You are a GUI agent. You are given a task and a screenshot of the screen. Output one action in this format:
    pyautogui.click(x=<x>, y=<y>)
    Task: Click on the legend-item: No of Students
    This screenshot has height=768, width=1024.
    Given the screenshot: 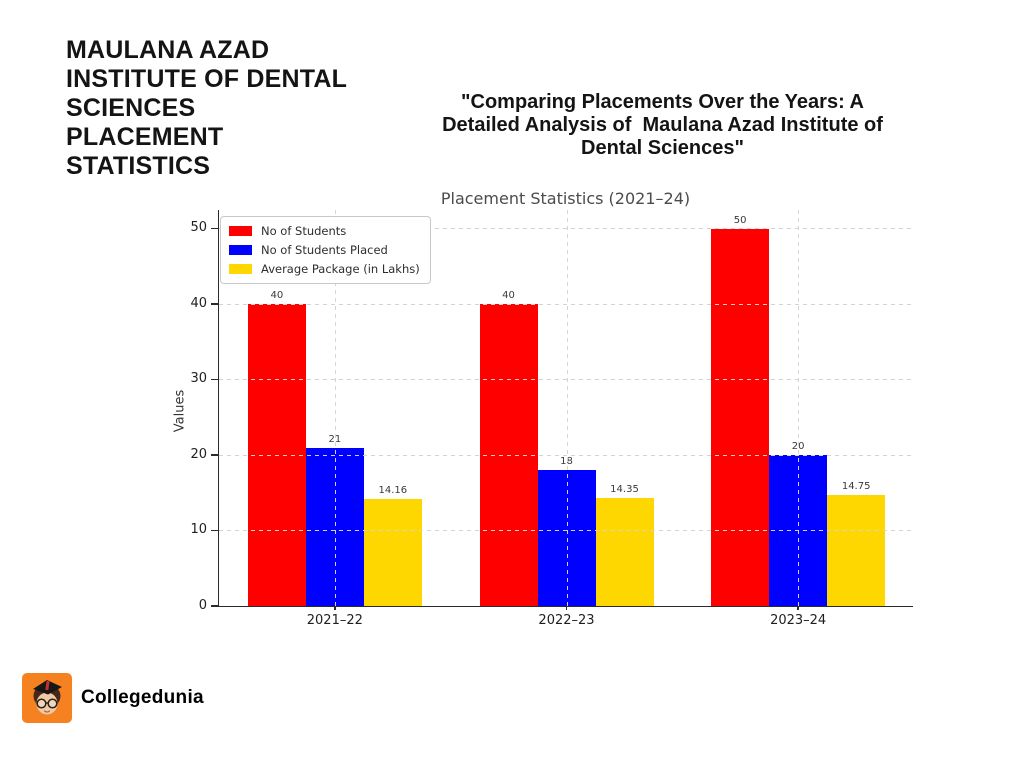 What is the action you would take?
    pyautogui.click(x=324, y=231)
    